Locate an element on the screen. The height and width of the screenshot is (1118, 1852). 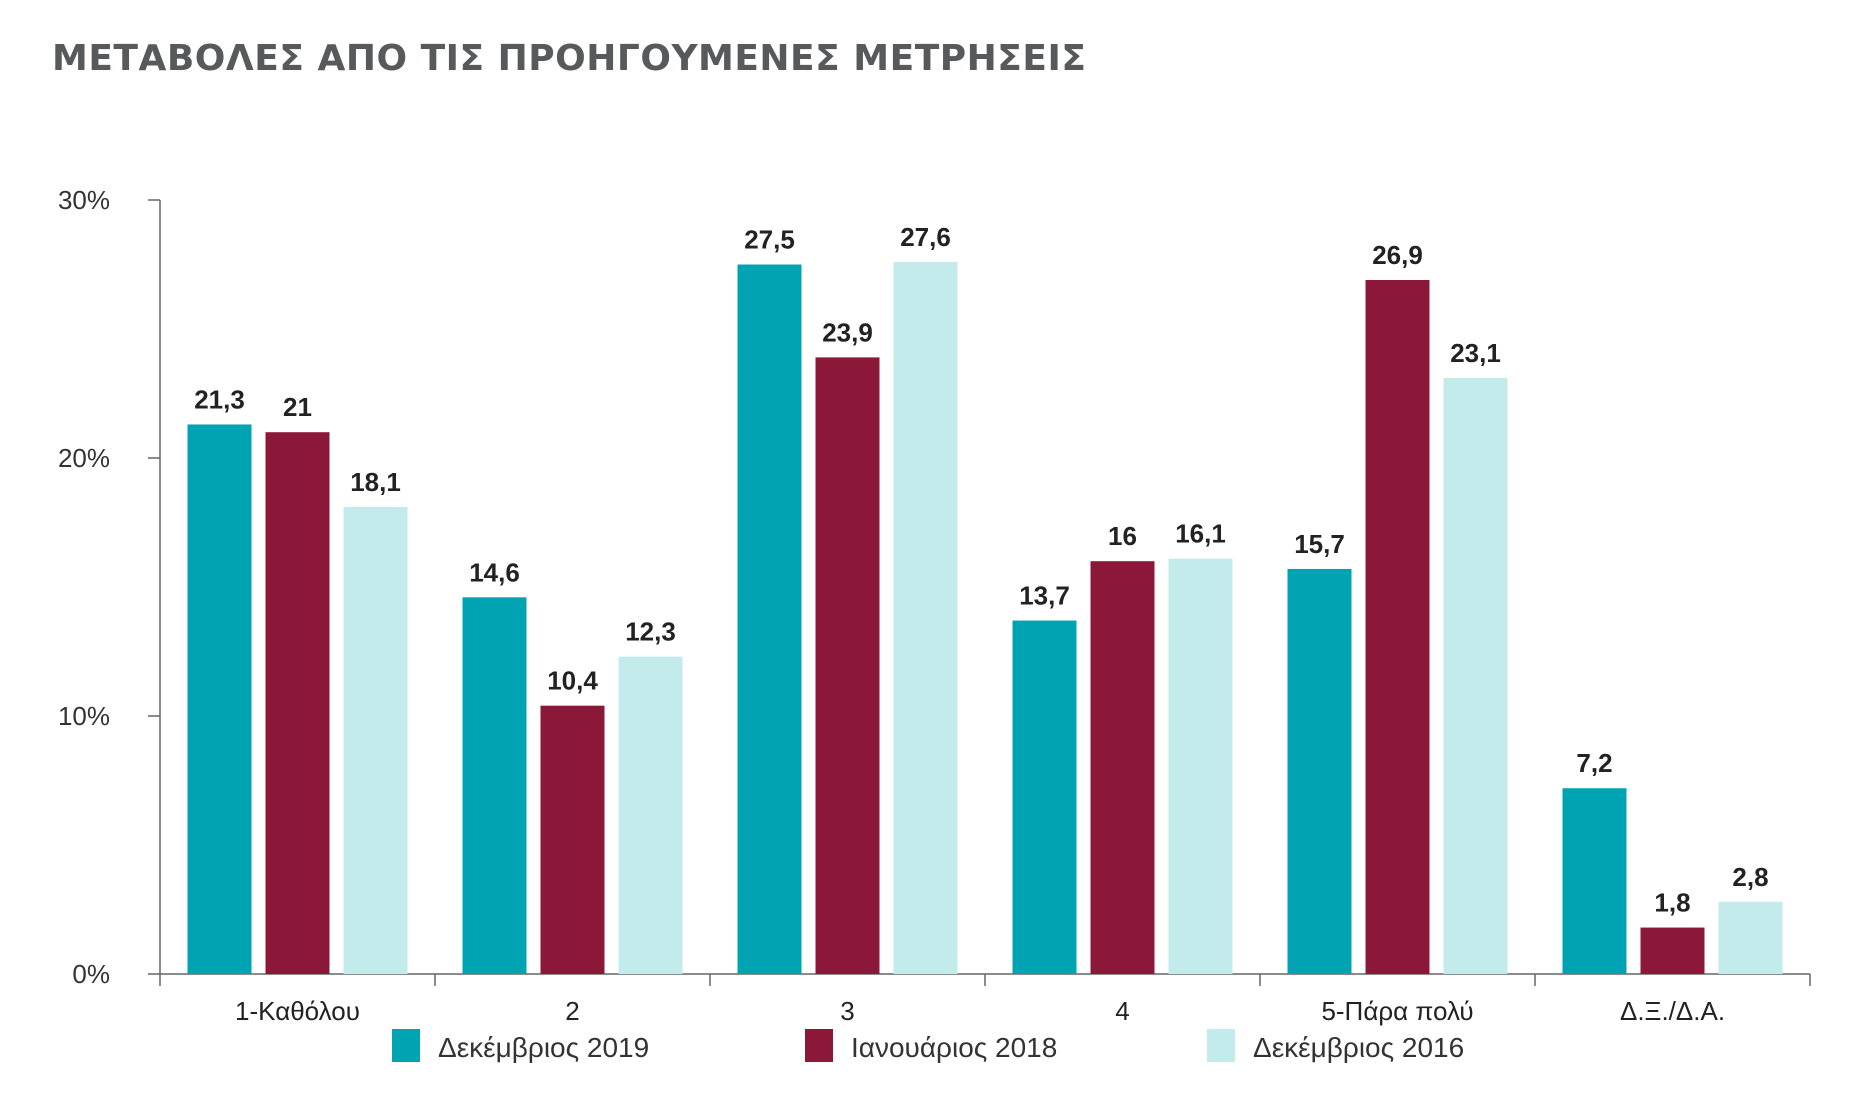
bar-value-label: 27,5 is located at coordinates (769, 240).